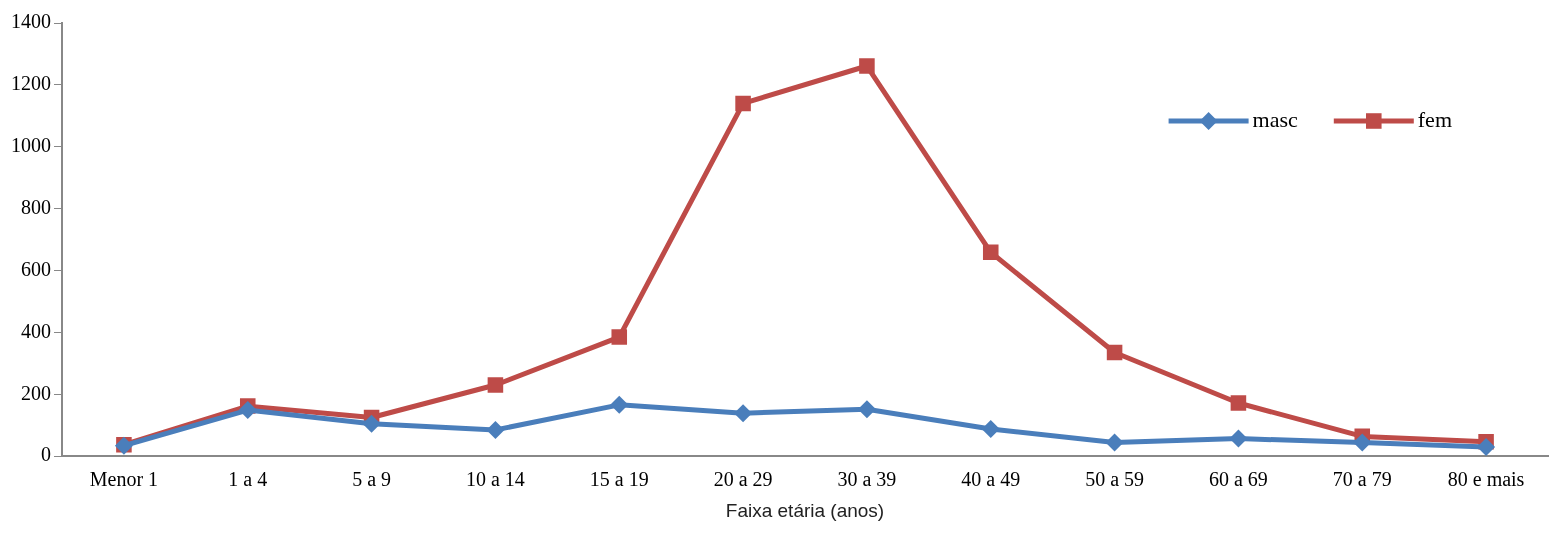 This screenshot has width=1567, height=535. Describe the element at coordinates (36, 330) in the screenshot. I see `y-tick-label: 400` at that location.